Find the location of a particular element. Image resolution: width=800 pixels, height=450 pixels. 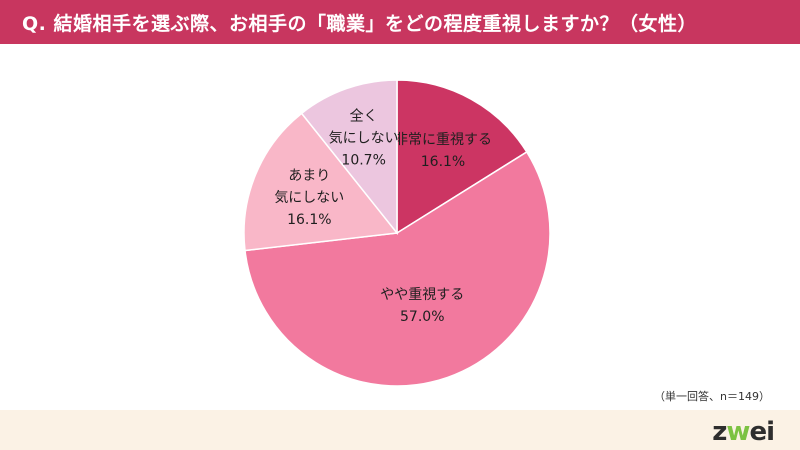

slice-text-not-much: 気にしない is located at coordinates (309, 198).